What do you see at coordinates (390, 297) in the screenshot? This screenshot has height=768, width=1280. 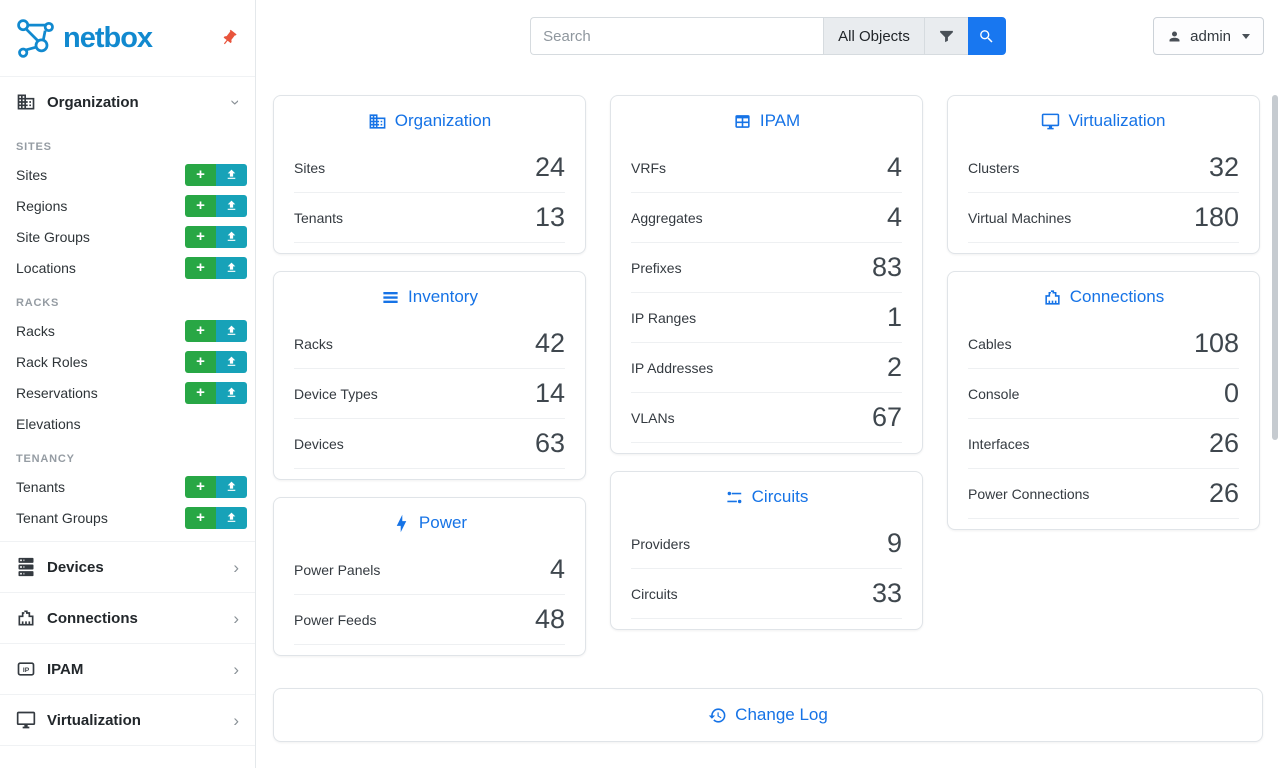 I see `inventory-icon` at bounding box center [390, 297].